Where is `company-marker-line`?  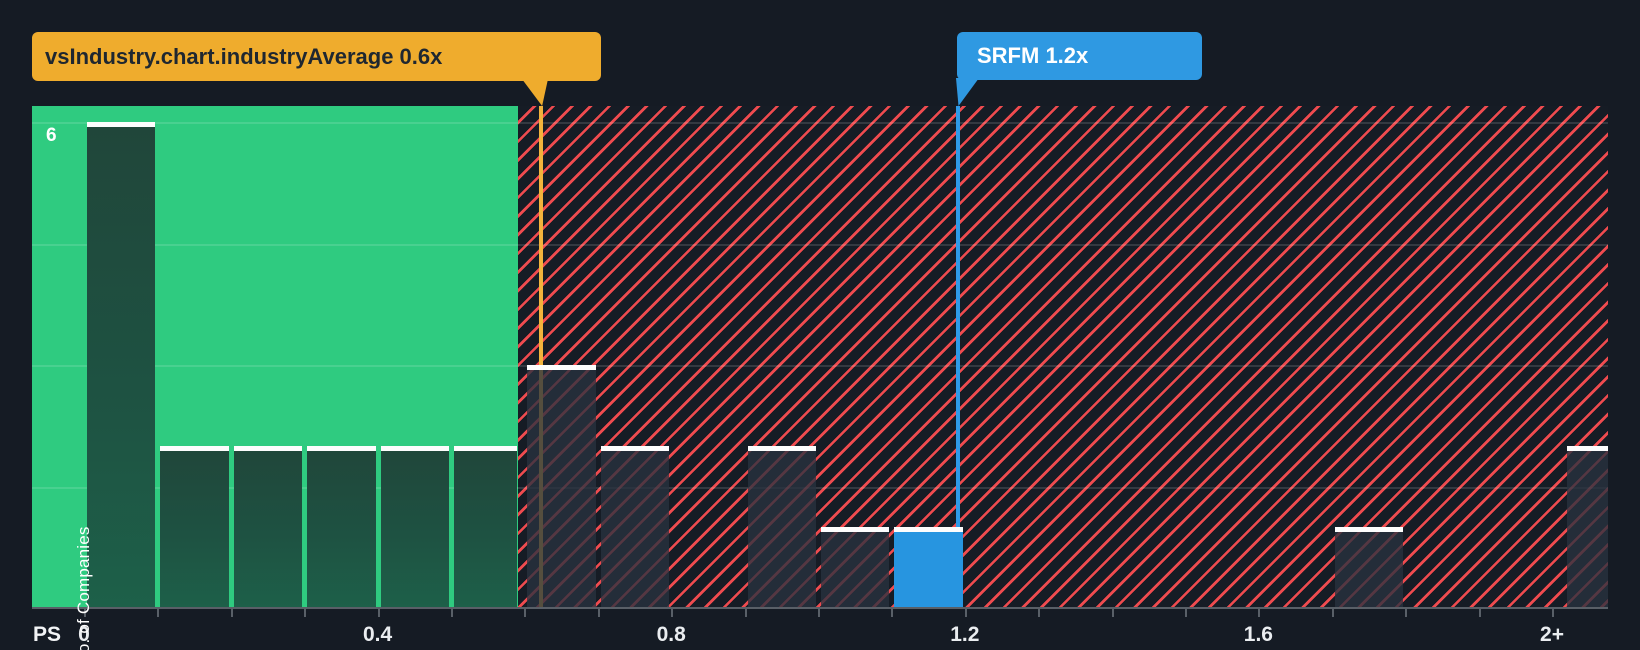 company-marker-line is located at coordinates (958, 316).